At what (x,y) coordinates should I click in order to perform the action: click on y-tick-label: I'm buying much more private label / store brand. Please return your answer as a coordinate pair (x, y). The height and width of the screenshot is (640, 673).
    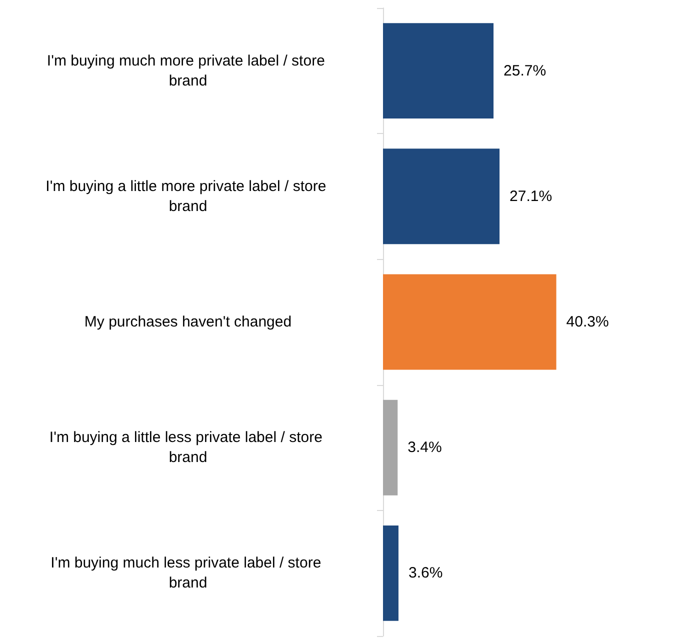
    Looking at the image, I should click on (188, 71).